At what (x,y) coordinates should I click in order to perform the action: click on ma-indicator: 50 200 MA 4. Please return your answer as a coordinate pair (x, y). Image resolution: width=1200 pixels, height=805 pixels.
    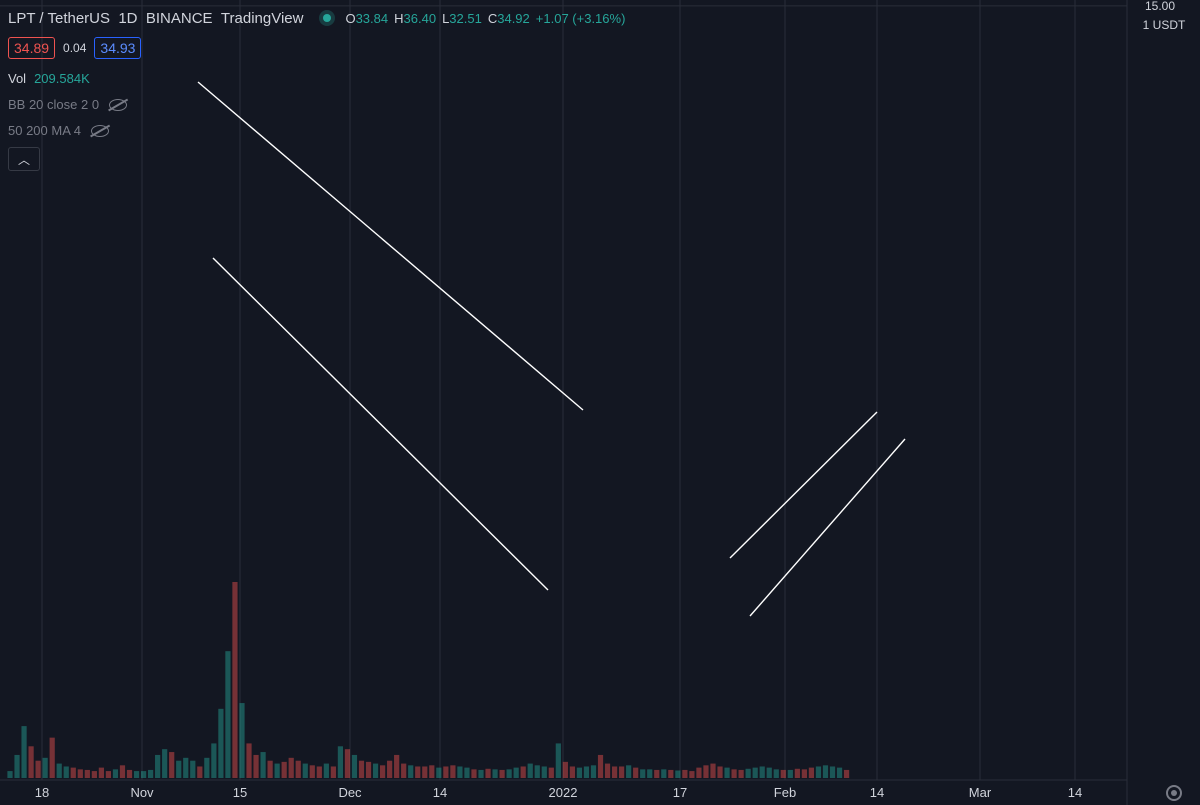
    Looking at the image, I should click on (58, 130).